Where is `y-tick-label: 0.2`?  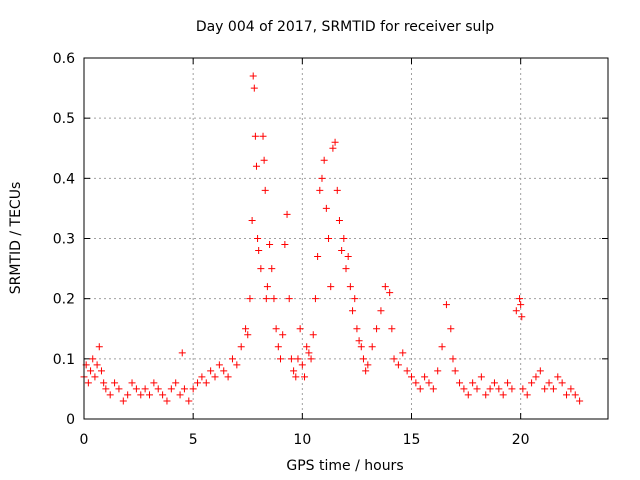 y-tick-label: 0.2 is located at coordinates (64, 300).